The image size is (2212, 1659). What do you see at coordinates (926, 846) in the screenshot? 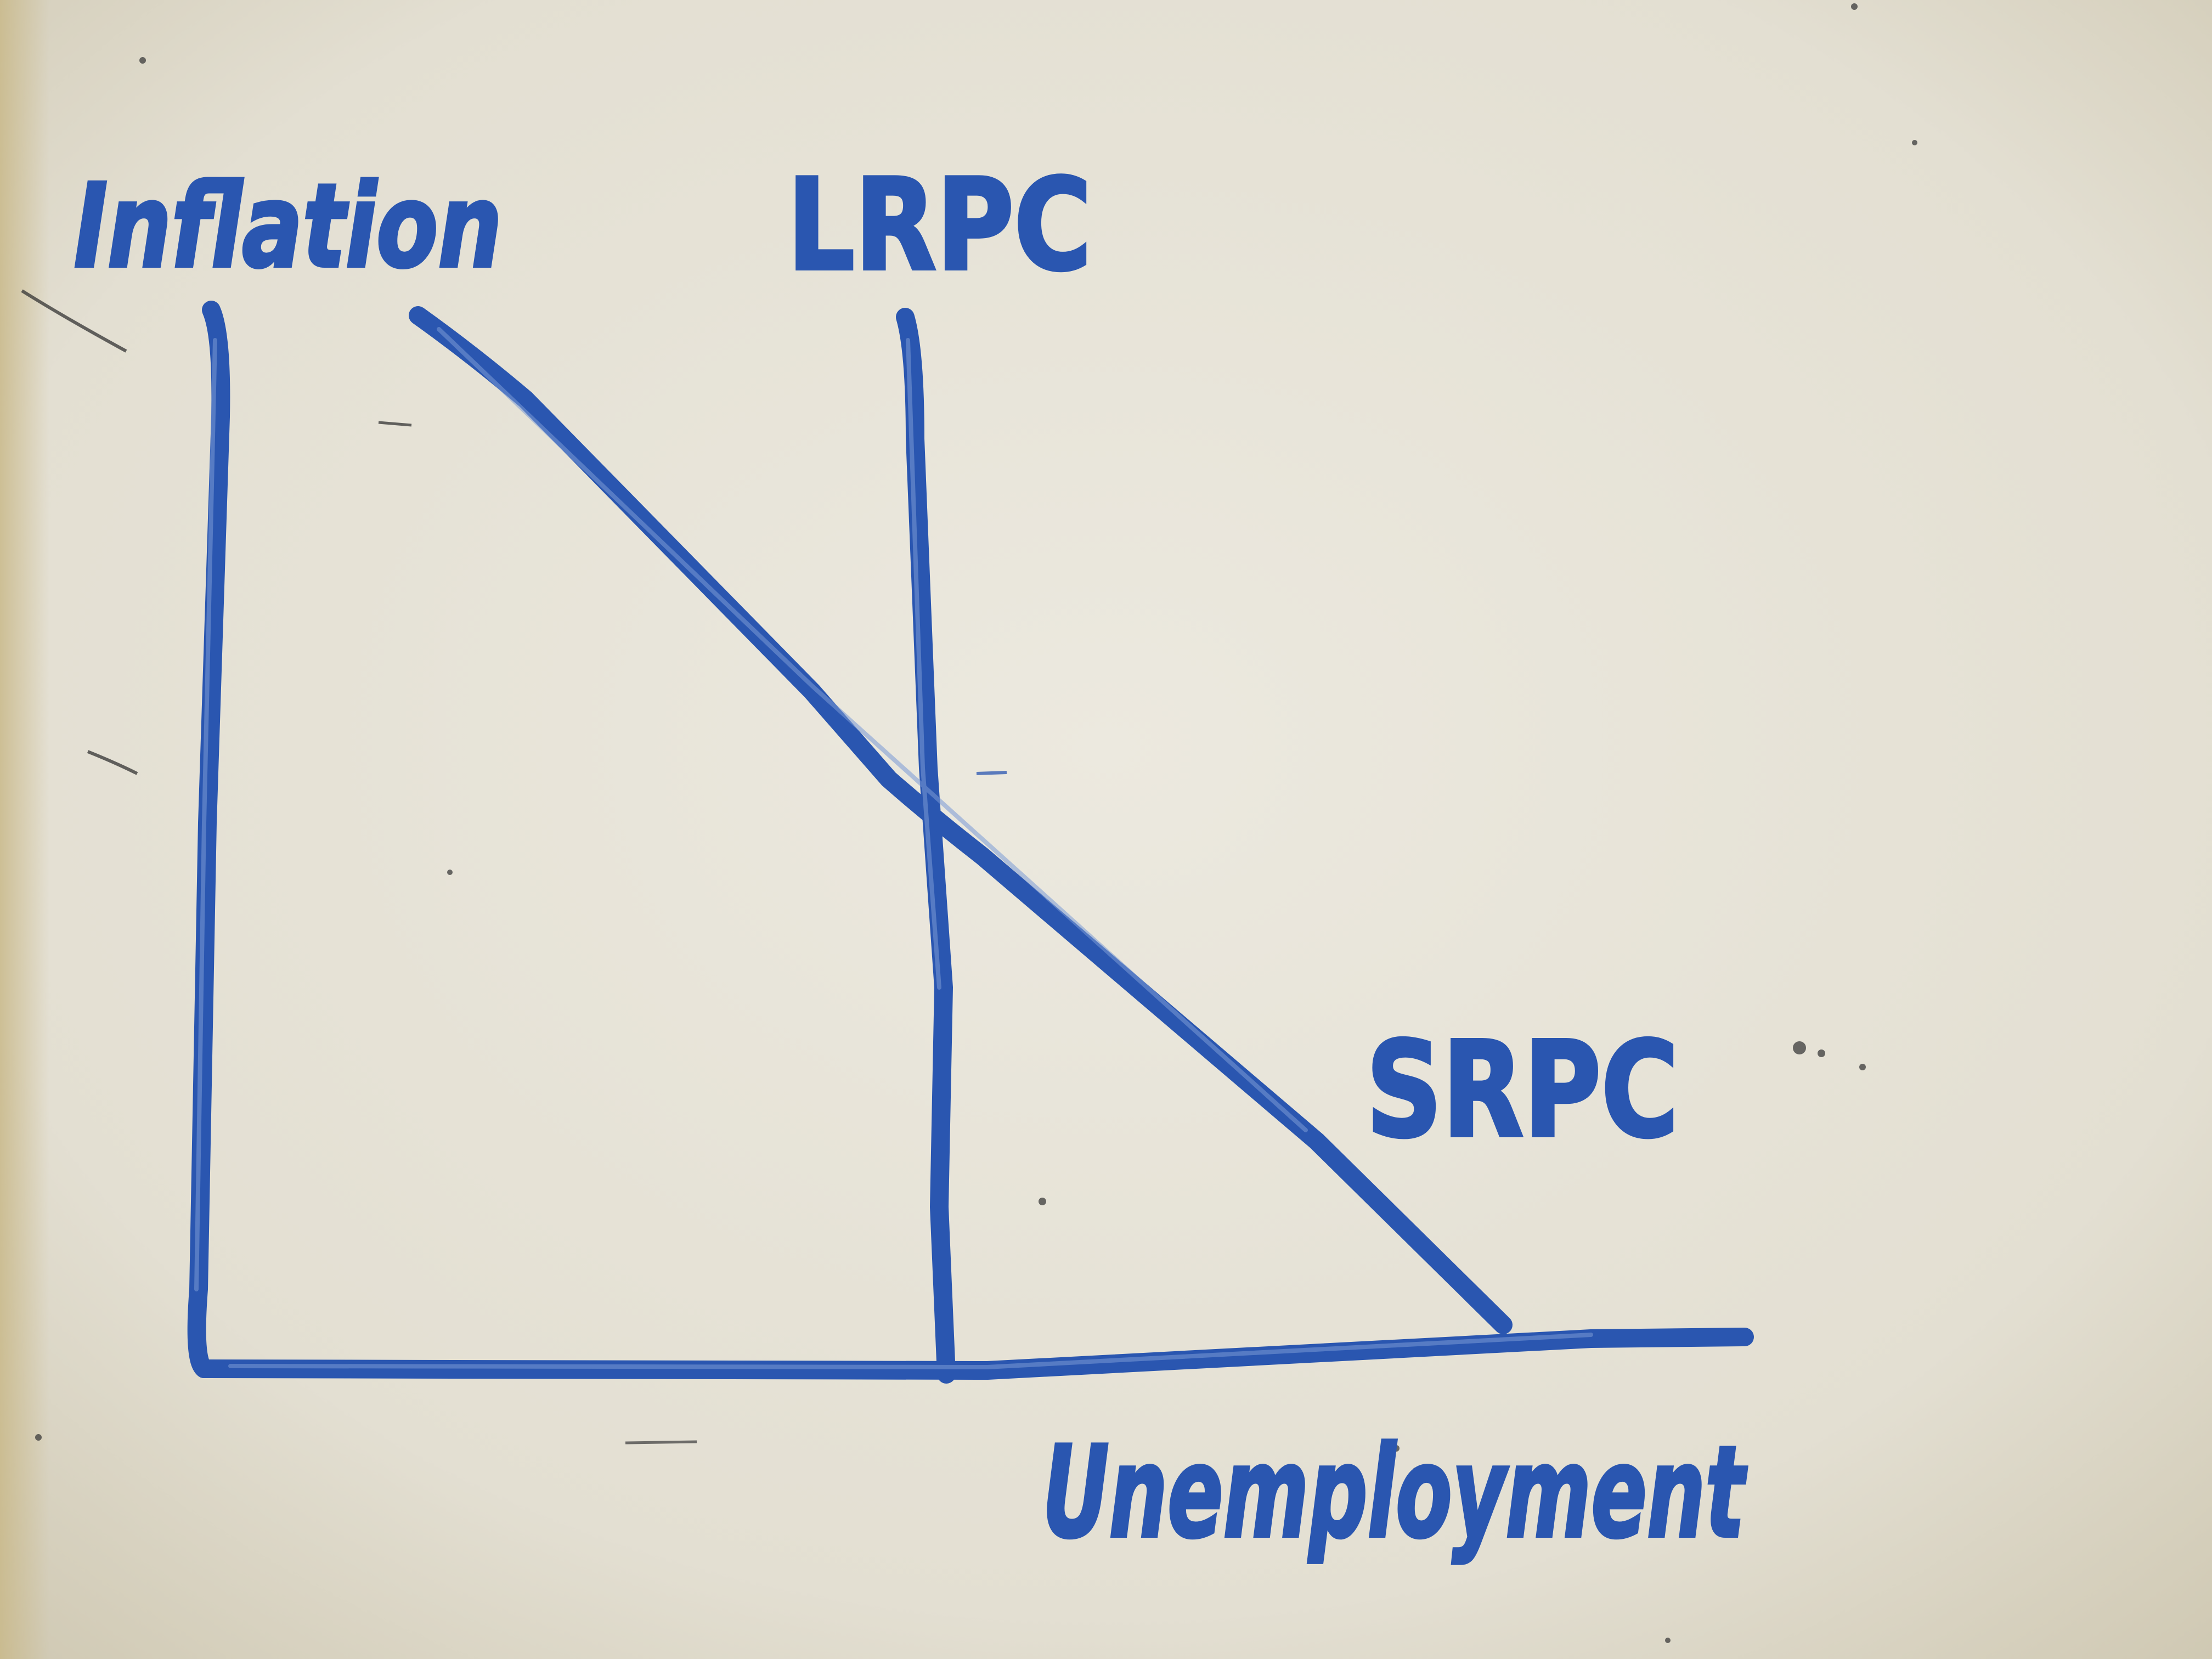
I see `lrpc-line` at bounding box center [926, 846].